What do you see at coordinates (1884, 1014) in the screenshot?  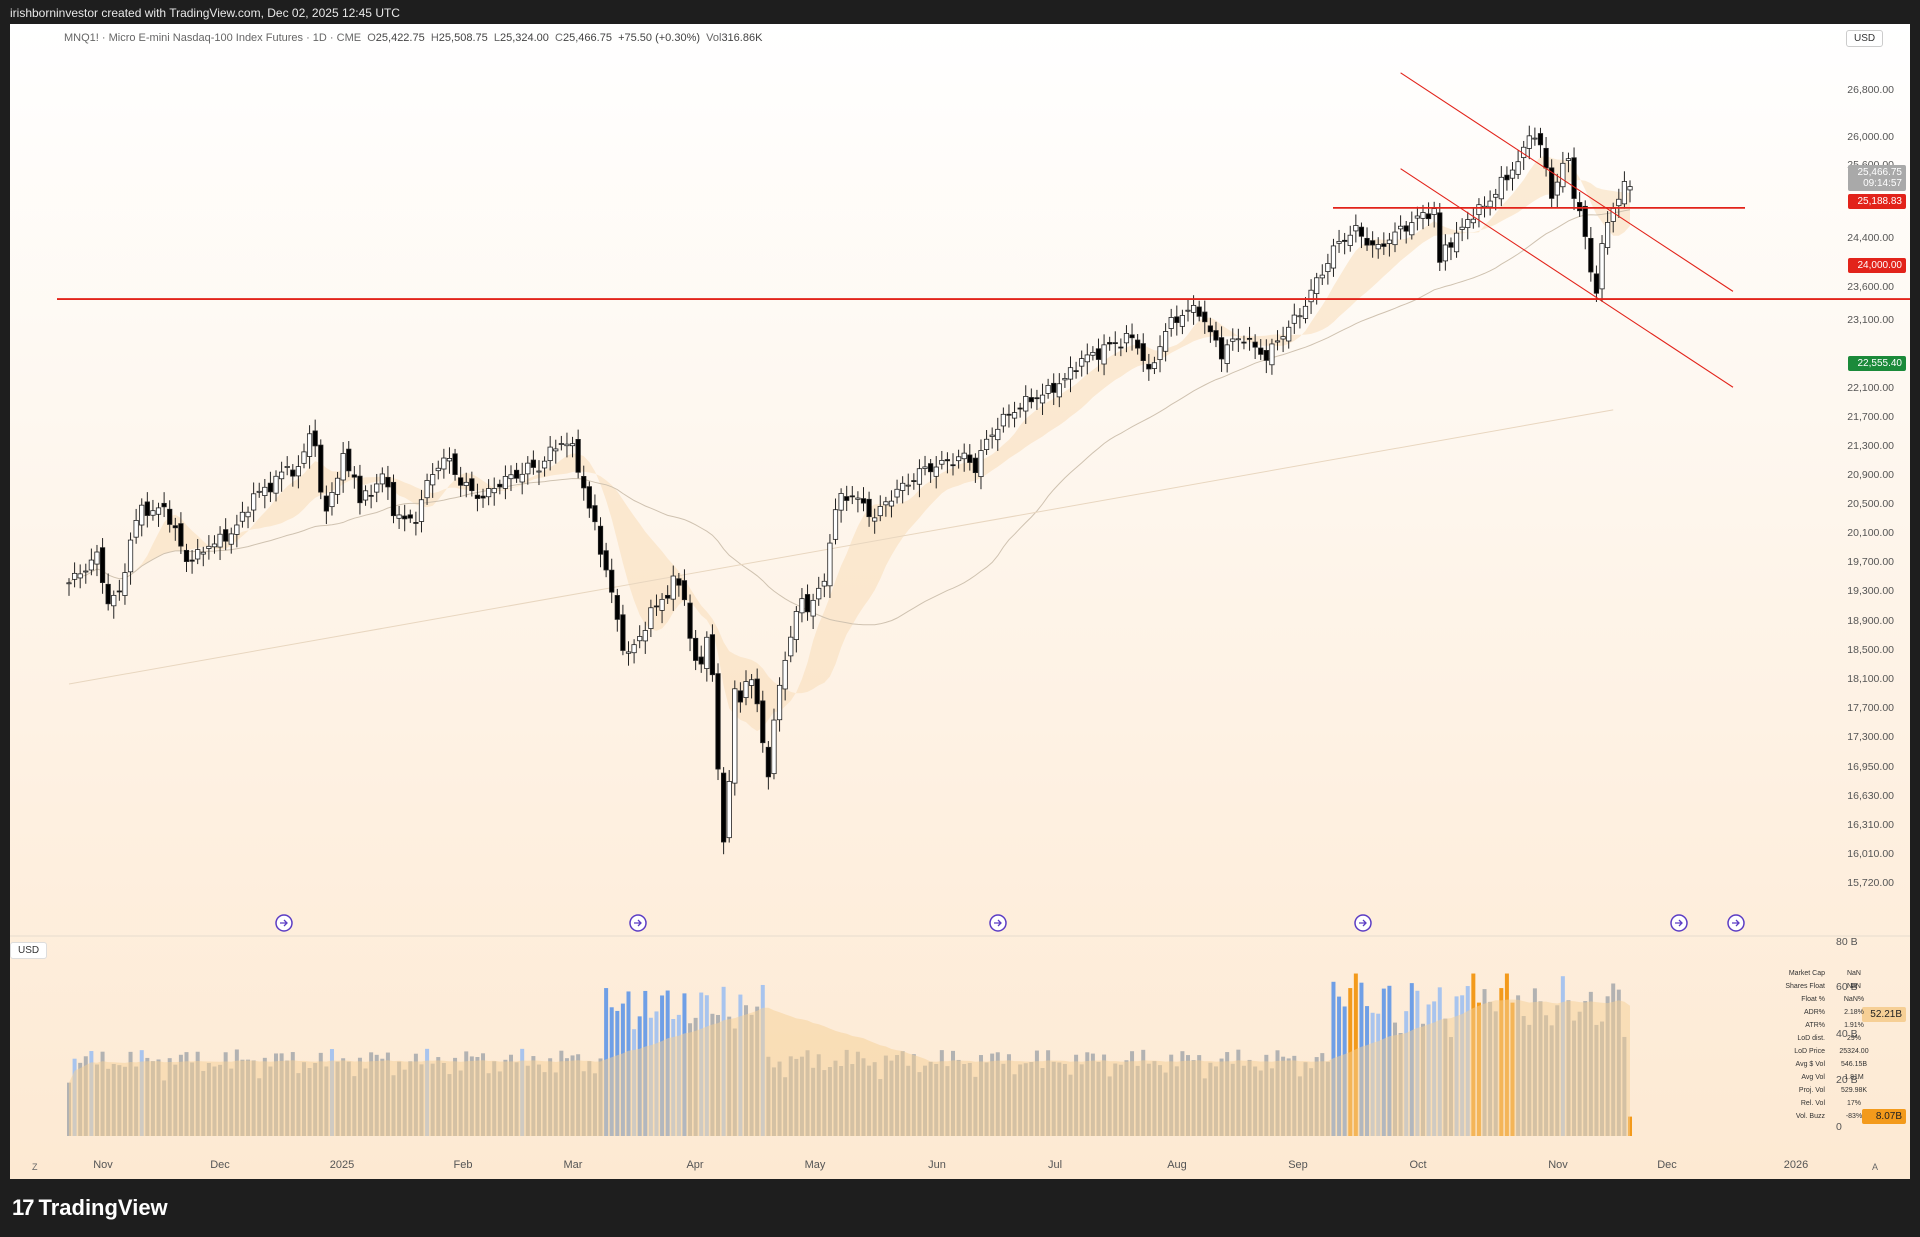 I see `volume-avg-tag: 52.21B` at bounding box center [1884, 1014].